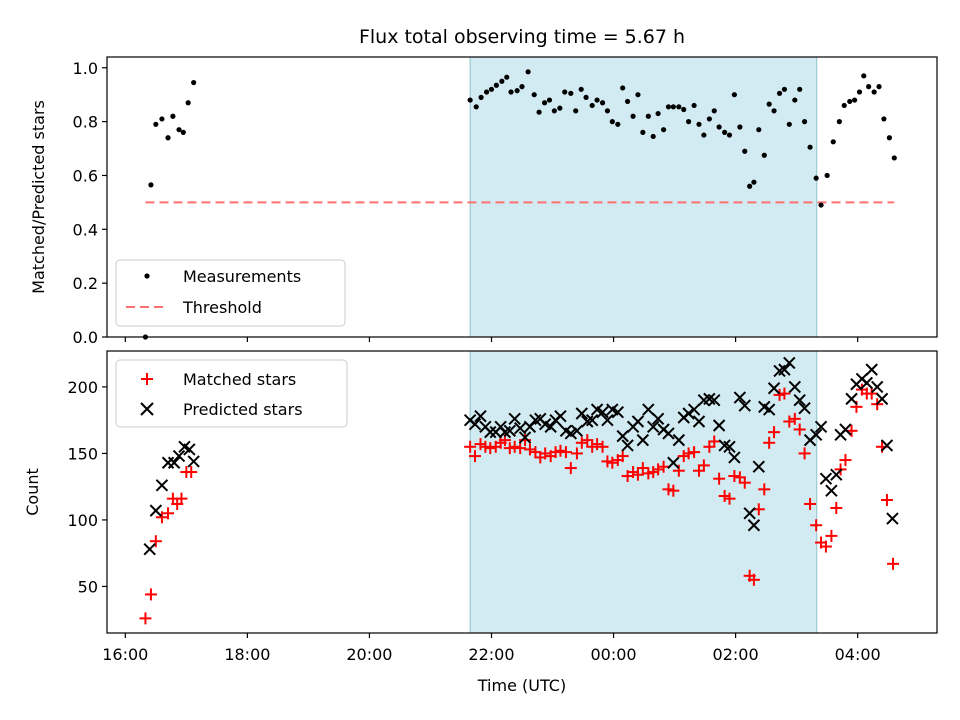 This screenshot has height=720, width=960. What do you see at coordinates (87, 487) in the screenshot?
I see `bottom-y-axis: 50 100 150 200` at bounding box center [87, 487].